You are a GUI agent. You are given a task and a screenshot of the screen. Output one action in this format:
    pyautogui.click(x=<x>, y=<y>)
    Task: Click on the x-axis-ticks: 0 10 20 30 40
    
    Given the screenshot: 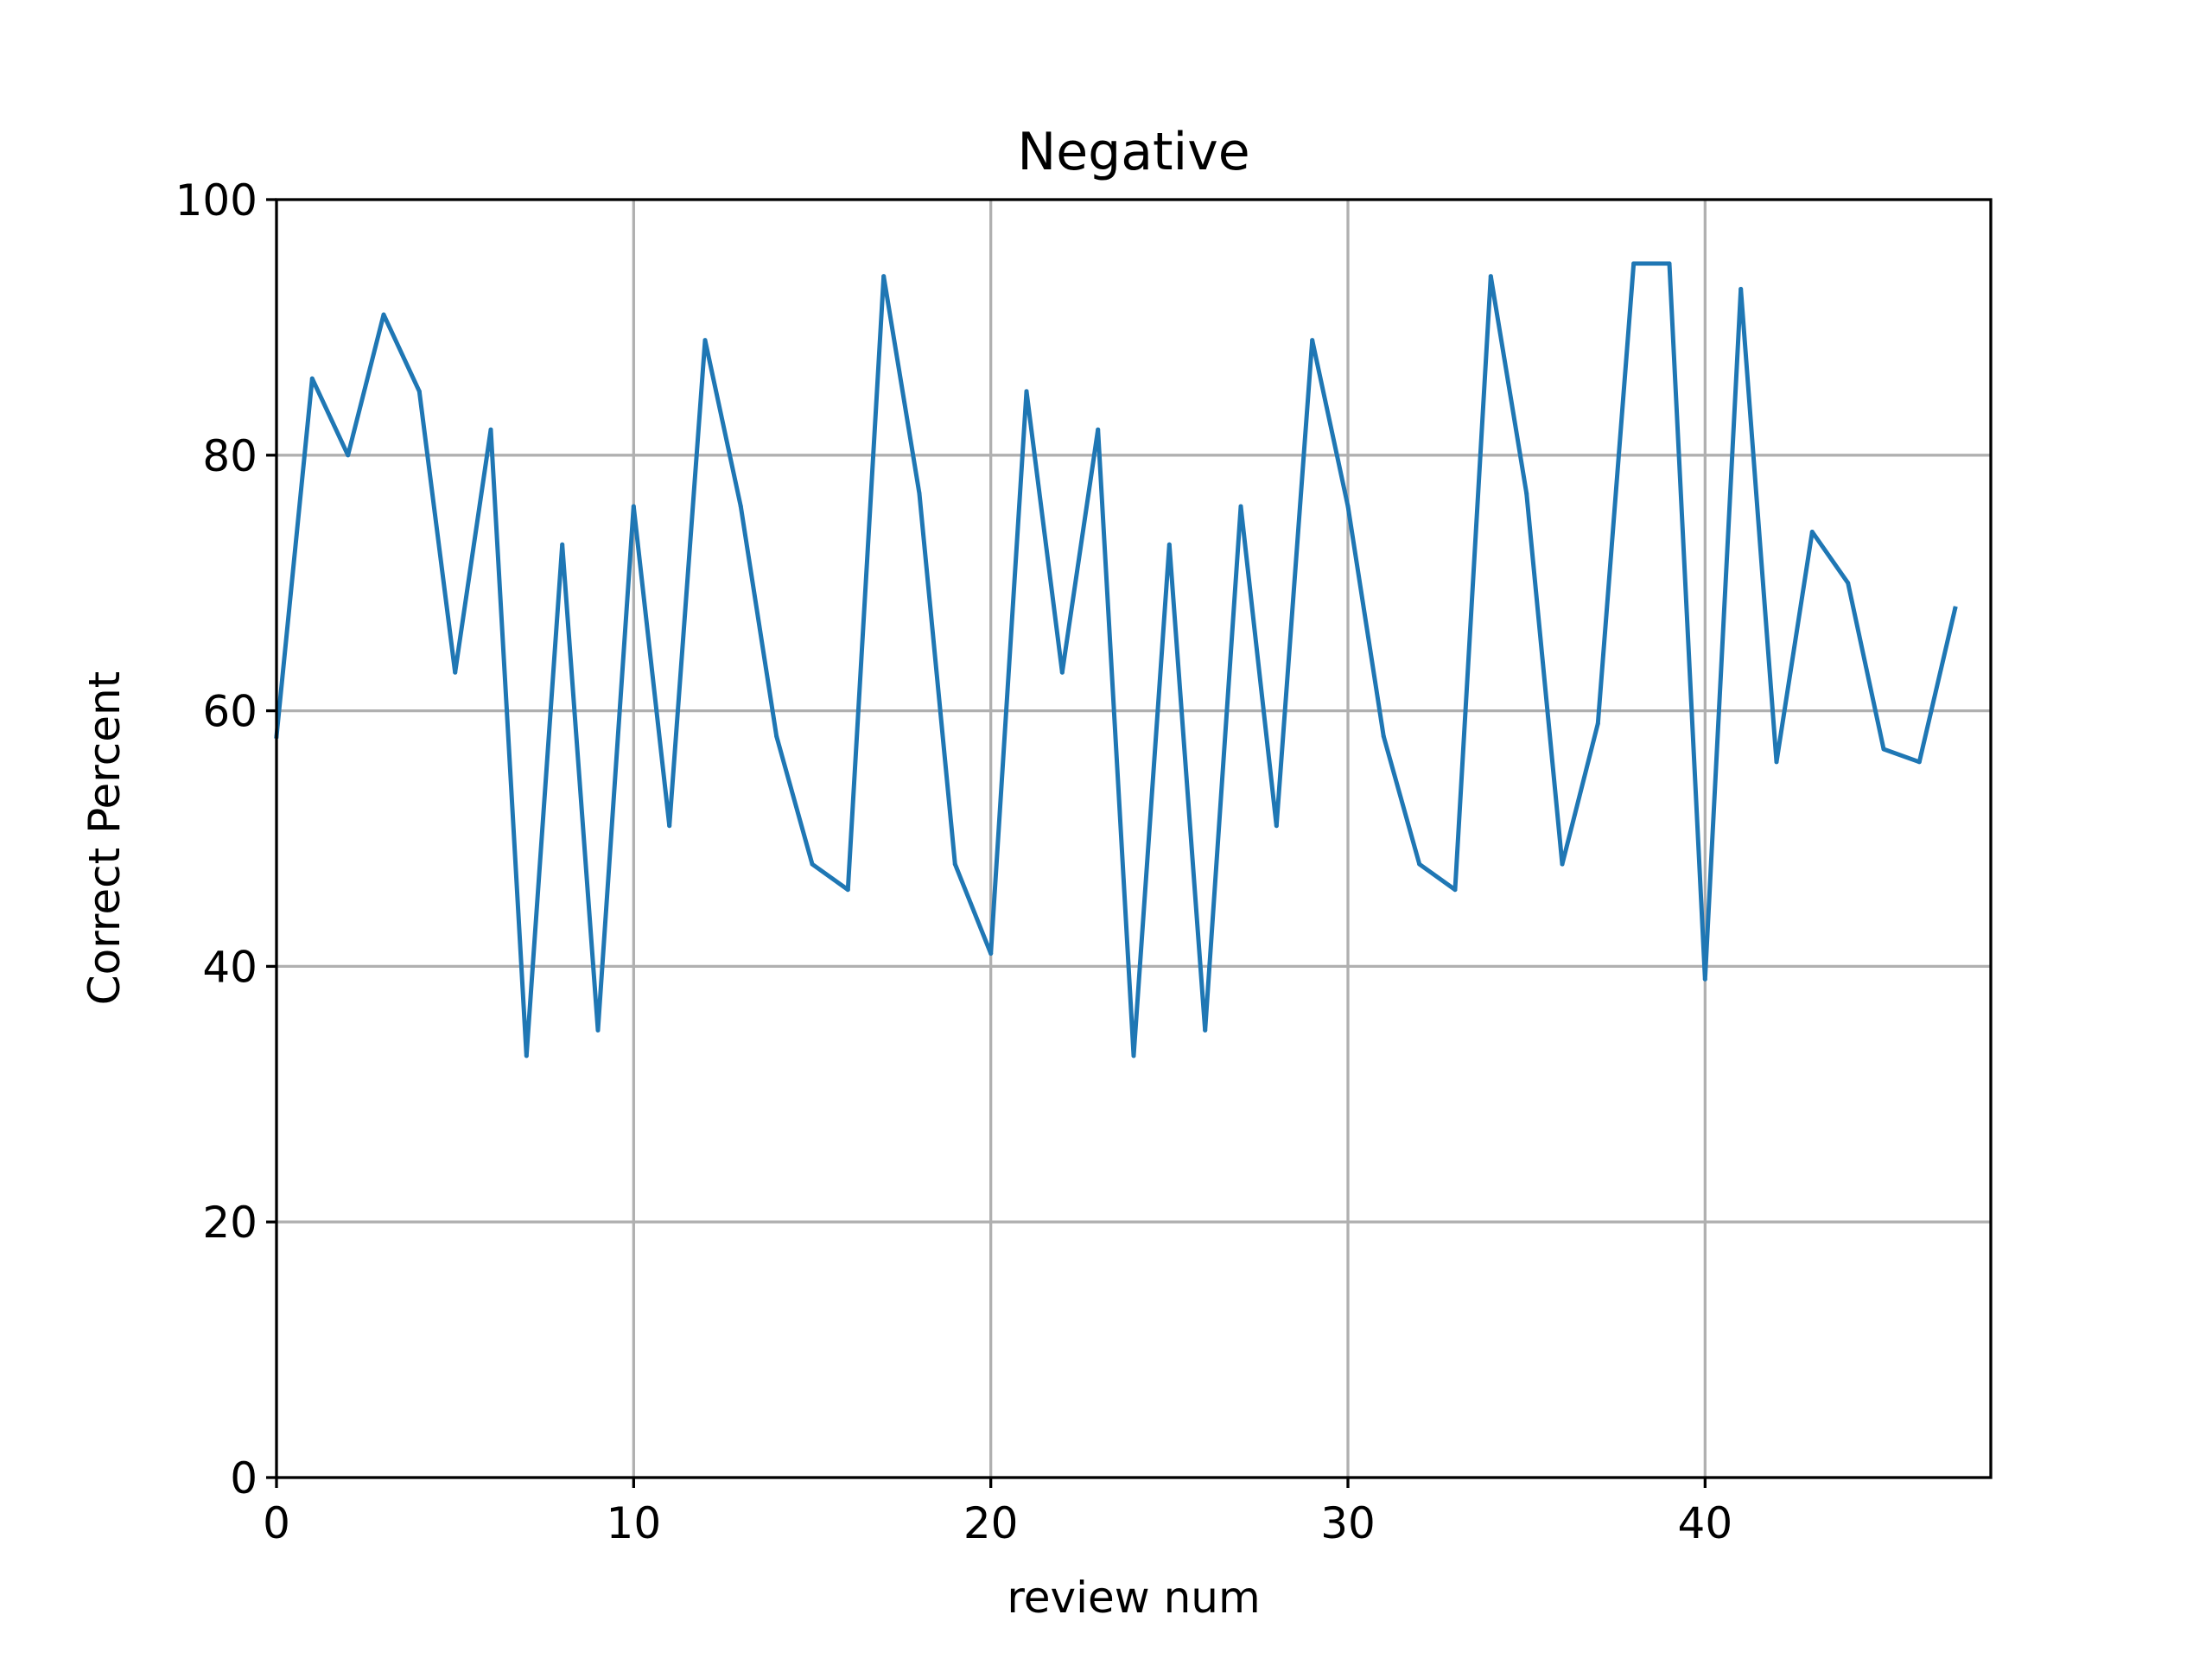 What is the action you would take?
    pyautogui.click(x=998, y=1513)
    